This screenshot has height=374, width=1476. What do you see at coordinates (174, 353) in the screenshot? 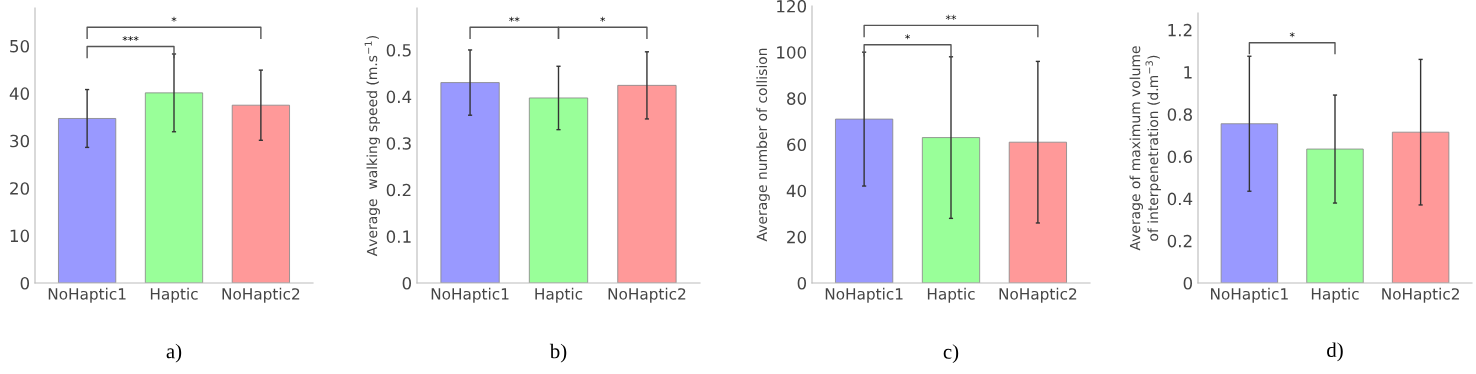
I see `text: a)` at bounding box center [174, 353].